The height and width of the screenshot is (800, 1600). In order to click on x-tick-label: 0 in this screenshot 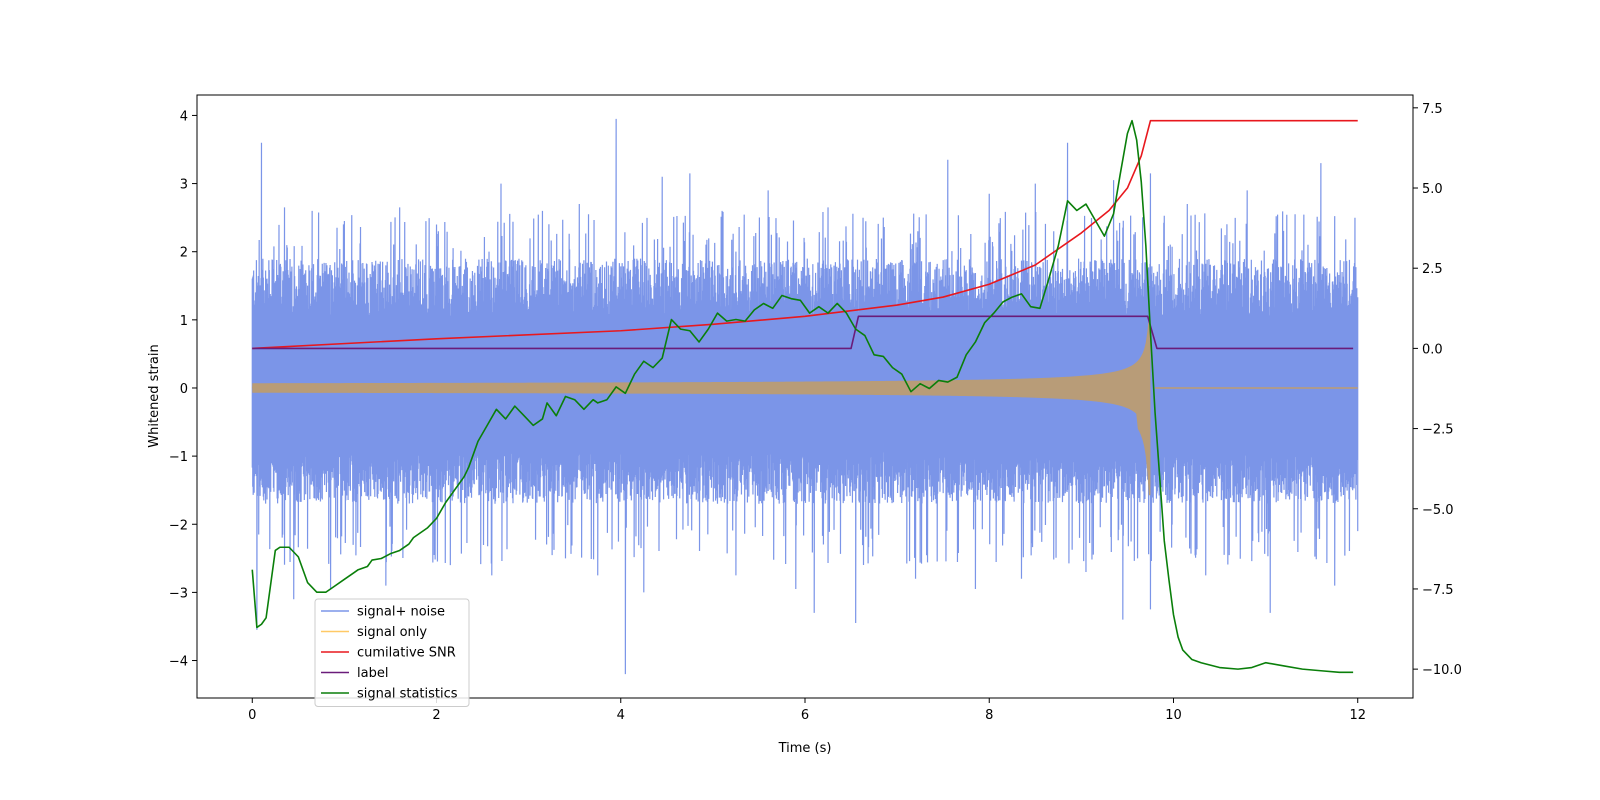, I will do `click(252, 715)`.